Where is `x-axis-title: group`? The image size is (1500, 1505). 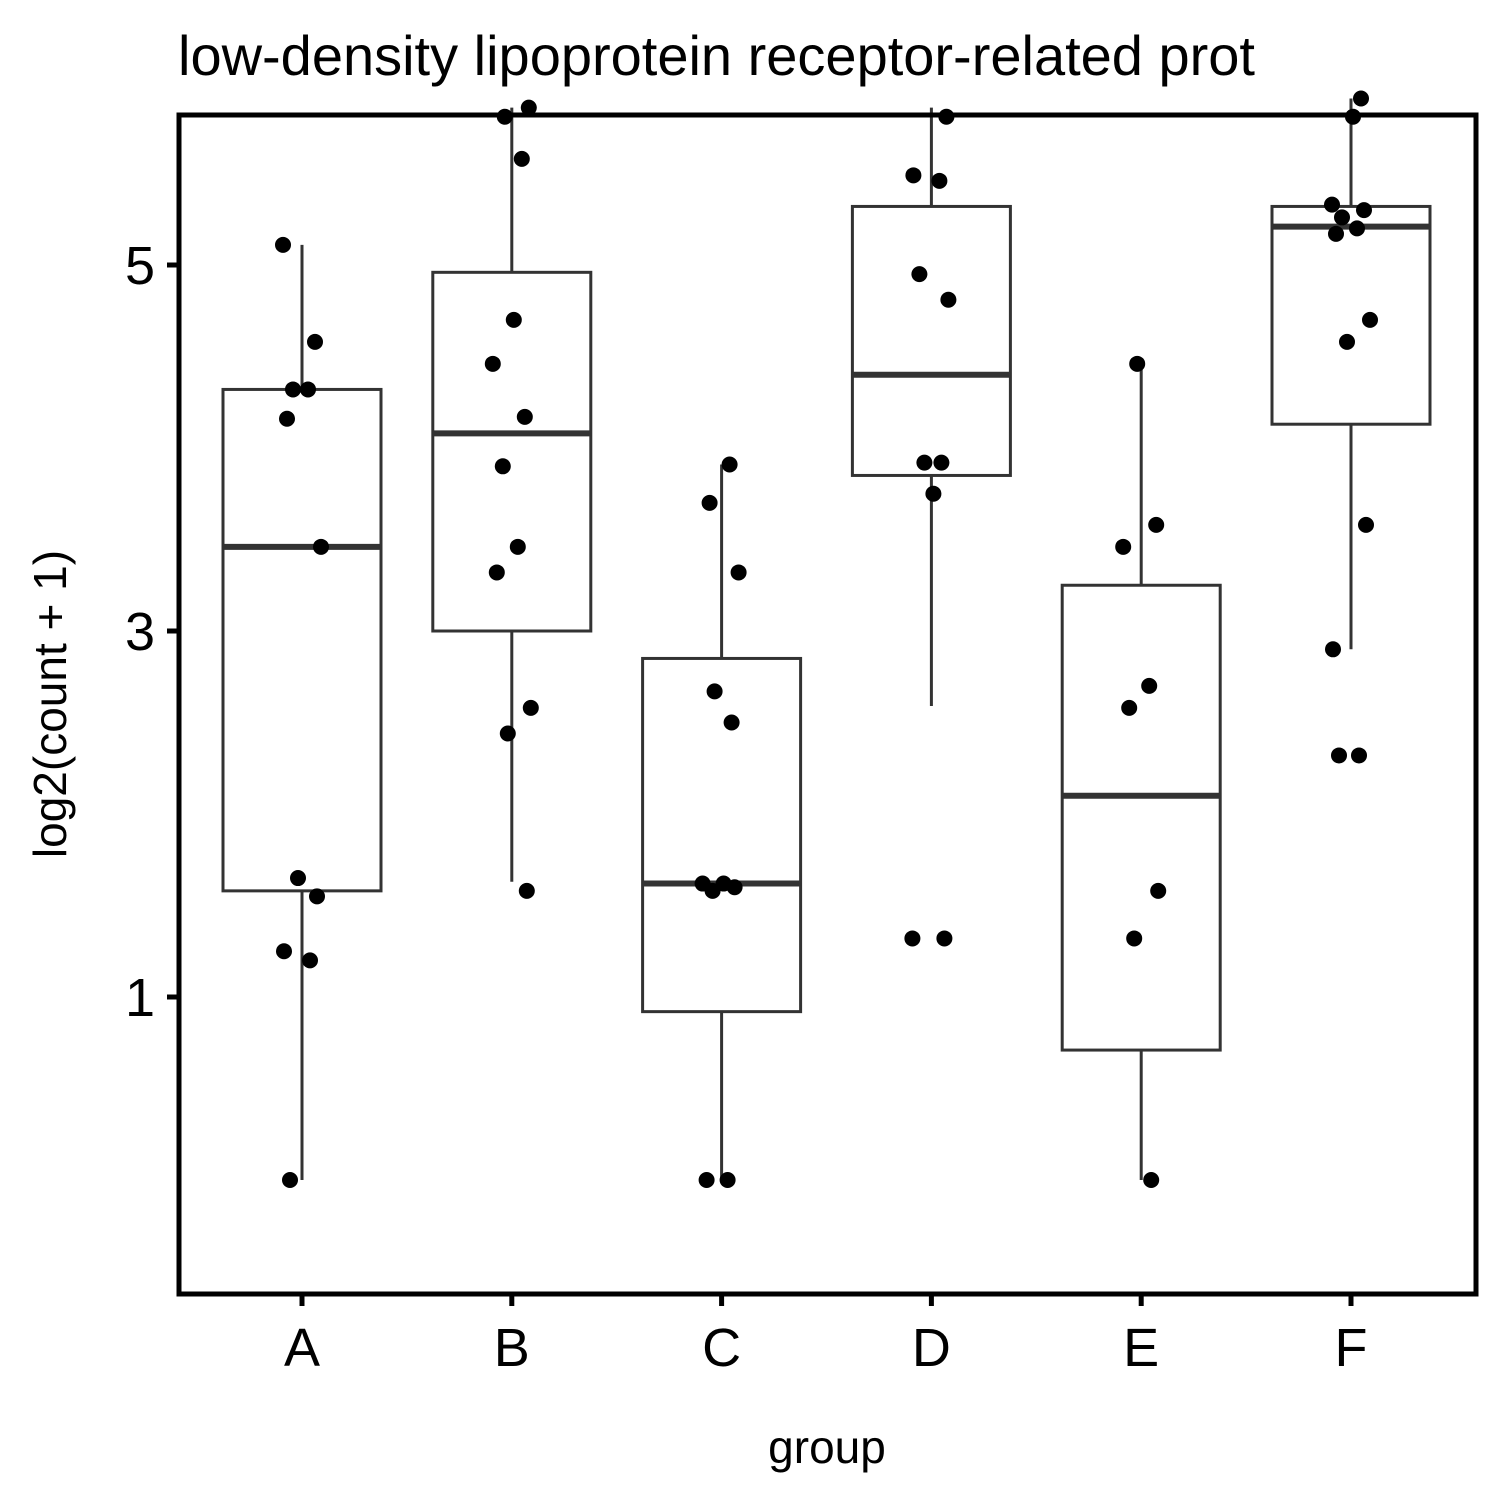
x-axis-title: group is located at coordinates (827, 1447).